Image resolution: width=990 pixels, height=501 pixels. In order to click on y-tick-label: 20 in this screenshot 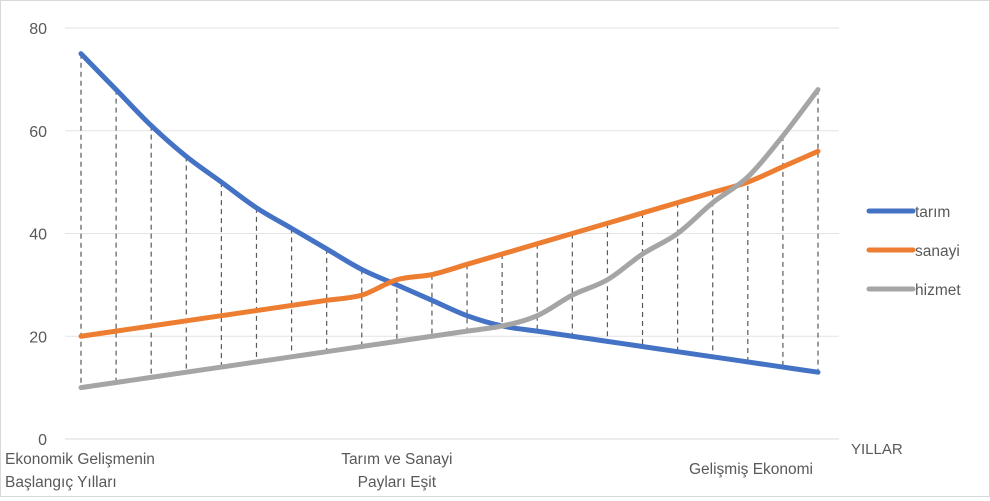, I will do `click(38, 337)`.